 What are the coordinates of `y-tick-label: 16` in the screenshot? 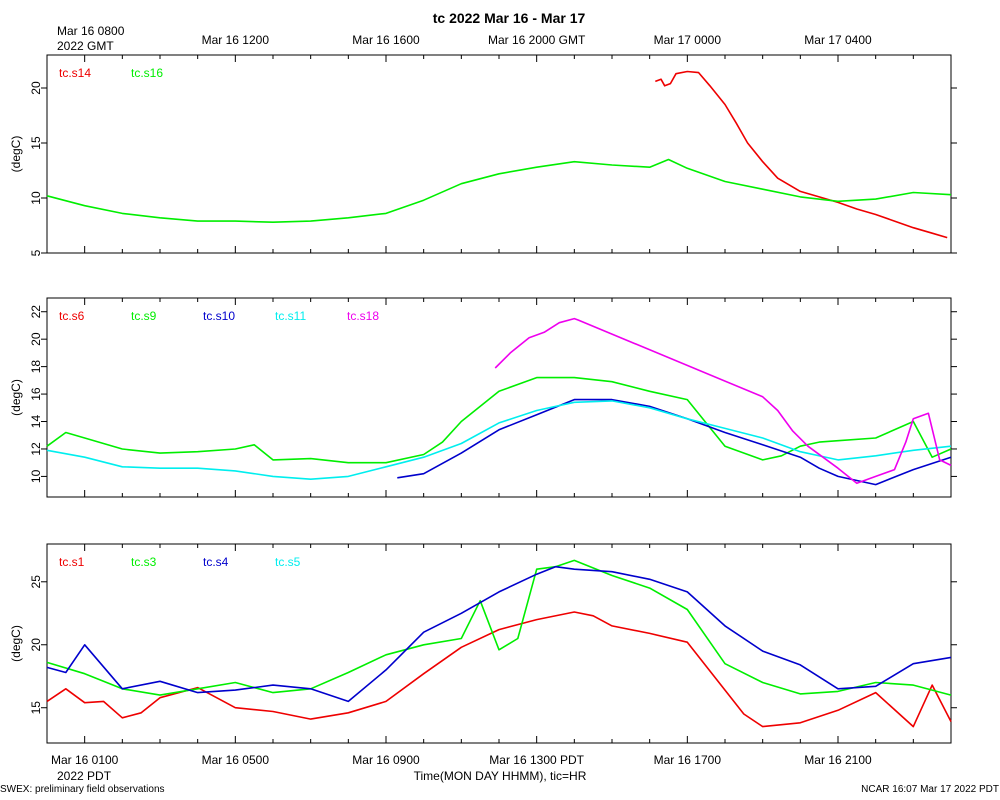 It's located at (36, 394).